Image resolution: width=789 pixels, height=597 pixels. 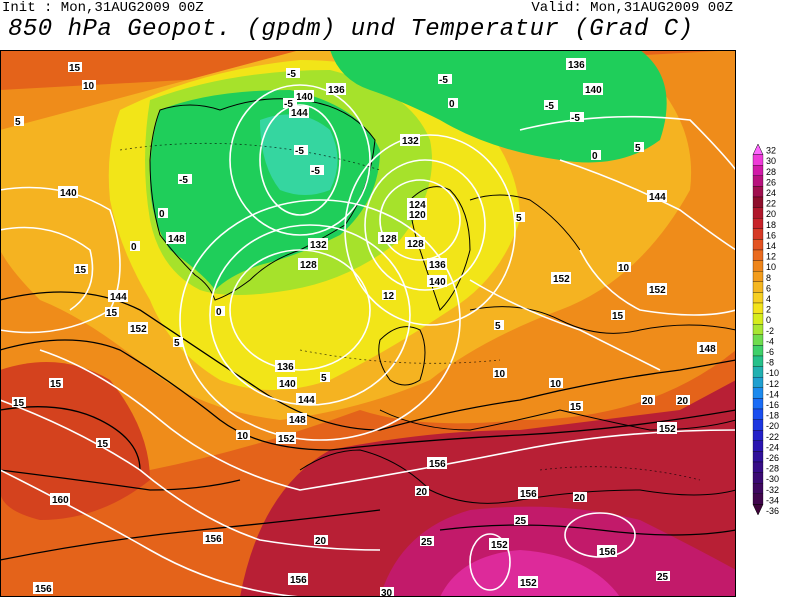 I want to click on legend-label: 16, so click(x=771, y=235).